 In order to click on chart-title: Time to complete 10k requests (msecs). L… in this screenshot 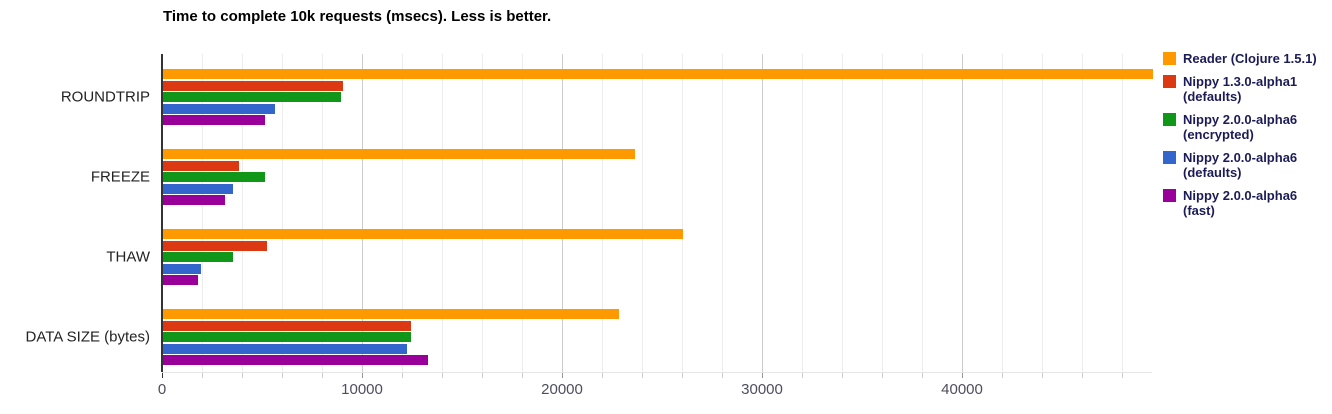, I will do `click(357, 16)`.